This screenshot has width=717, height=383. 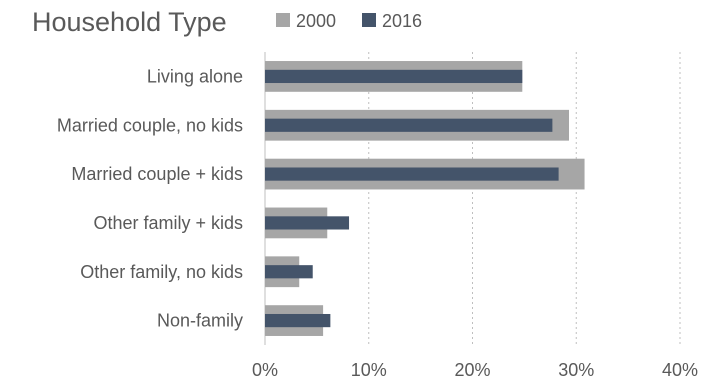 I want to click on legend-label-2016: 2016, so click(x=402, y=21).